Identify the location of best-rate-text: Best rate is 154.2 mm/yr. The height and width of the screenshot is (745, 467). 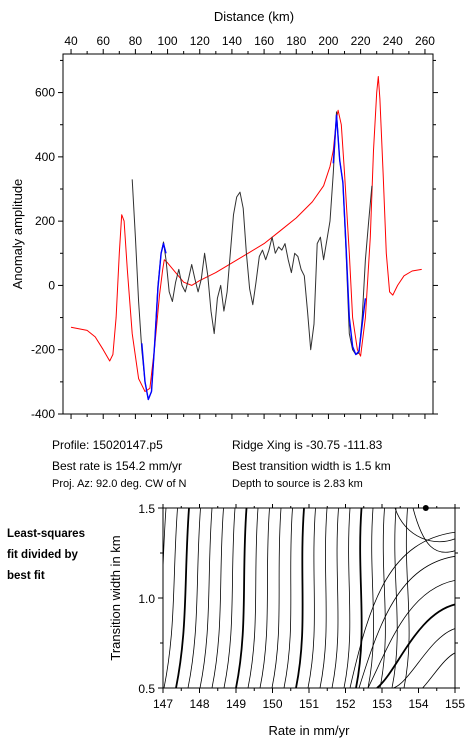
(117, 466).